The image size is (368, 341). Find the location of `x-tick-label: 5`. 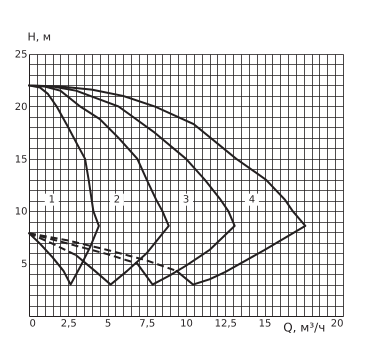

x-tick-label: 5 is located at coordinates (108, 324).